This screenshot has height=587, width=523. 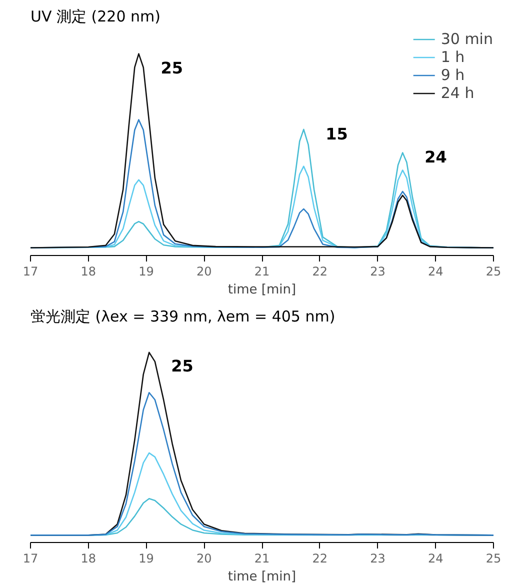 What do you see at coordinates (457, 93) in the screenshot?
I see `legend-label: 24 h` at bounding box center [457, 93].